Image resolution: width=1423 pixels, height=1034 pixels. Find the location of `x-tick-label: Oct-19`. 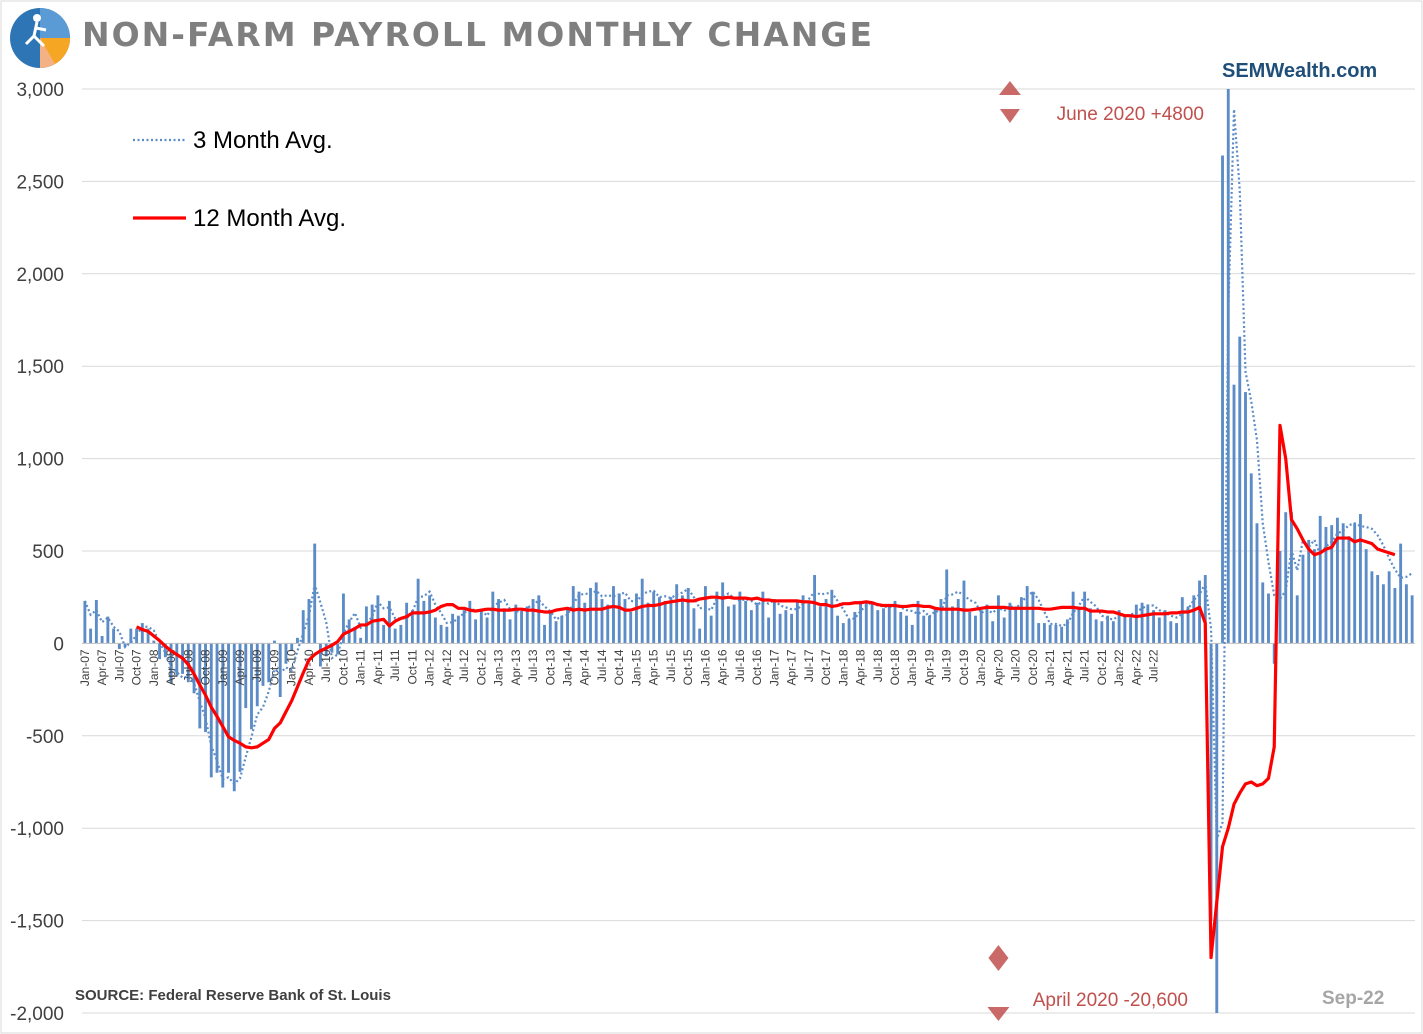

x-tick-label: Oct-19 is located at coordinates (964, 667).